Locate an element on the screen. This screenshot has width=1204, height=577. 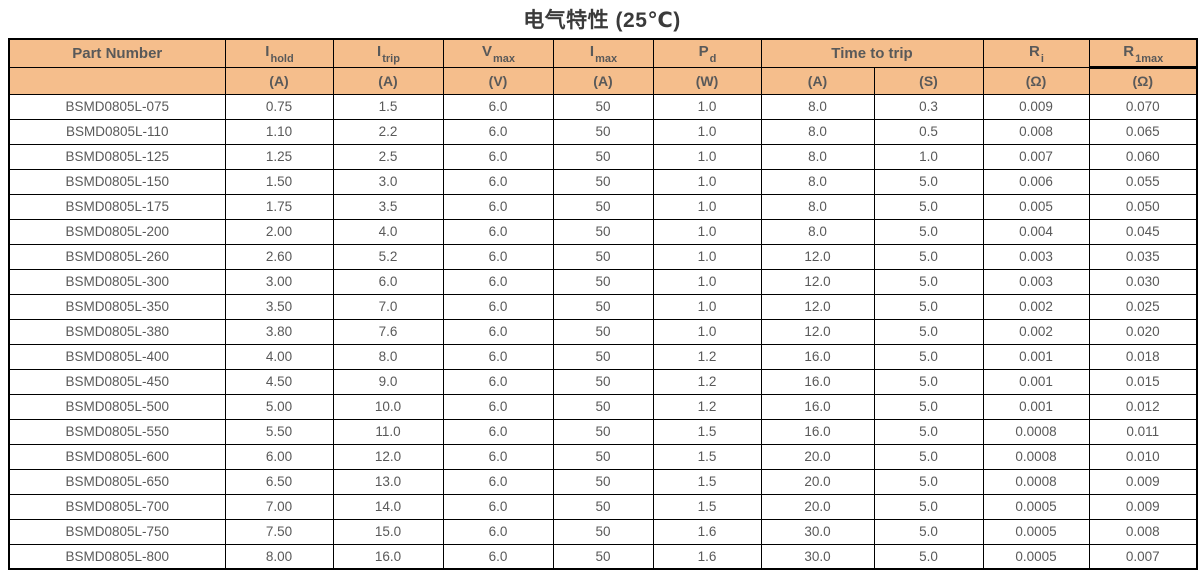
r1max-cell: 0.007 is located at coordinates (1143, 556).